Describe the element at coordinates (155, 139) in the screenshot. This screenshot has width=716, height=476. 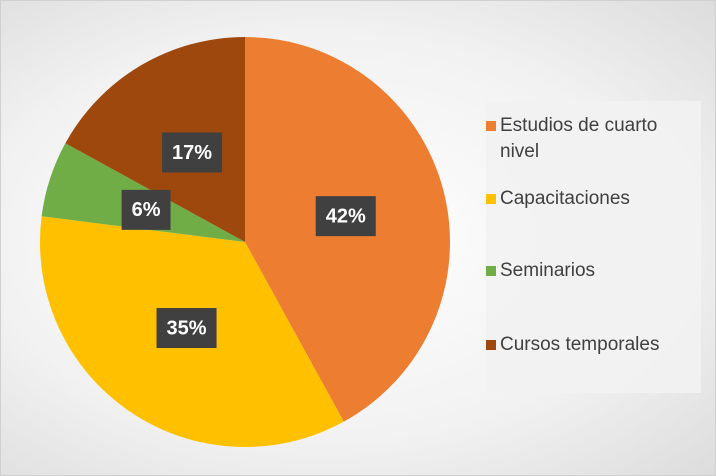
I see `pie-slice` at that location.